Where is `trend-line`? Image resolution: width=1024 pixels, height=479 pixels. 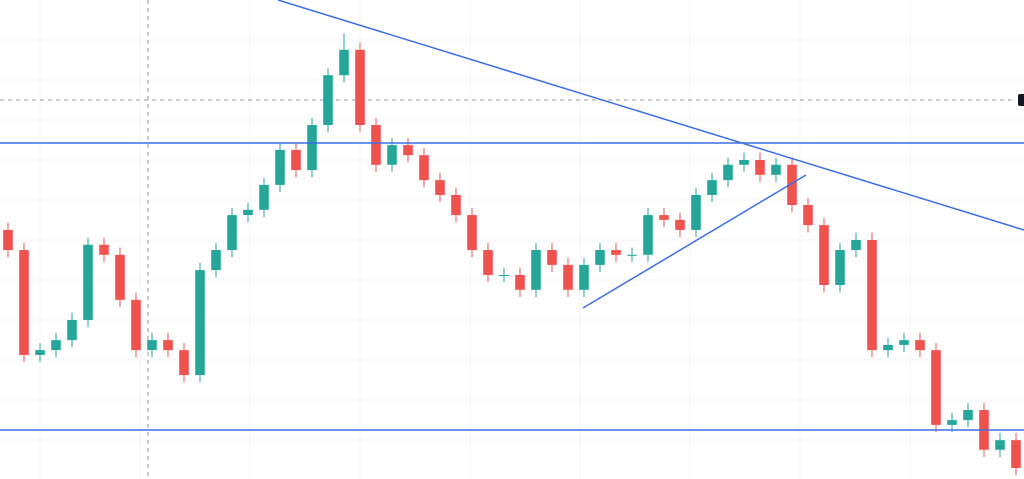
trend-line is located at coordinates (694, 241).